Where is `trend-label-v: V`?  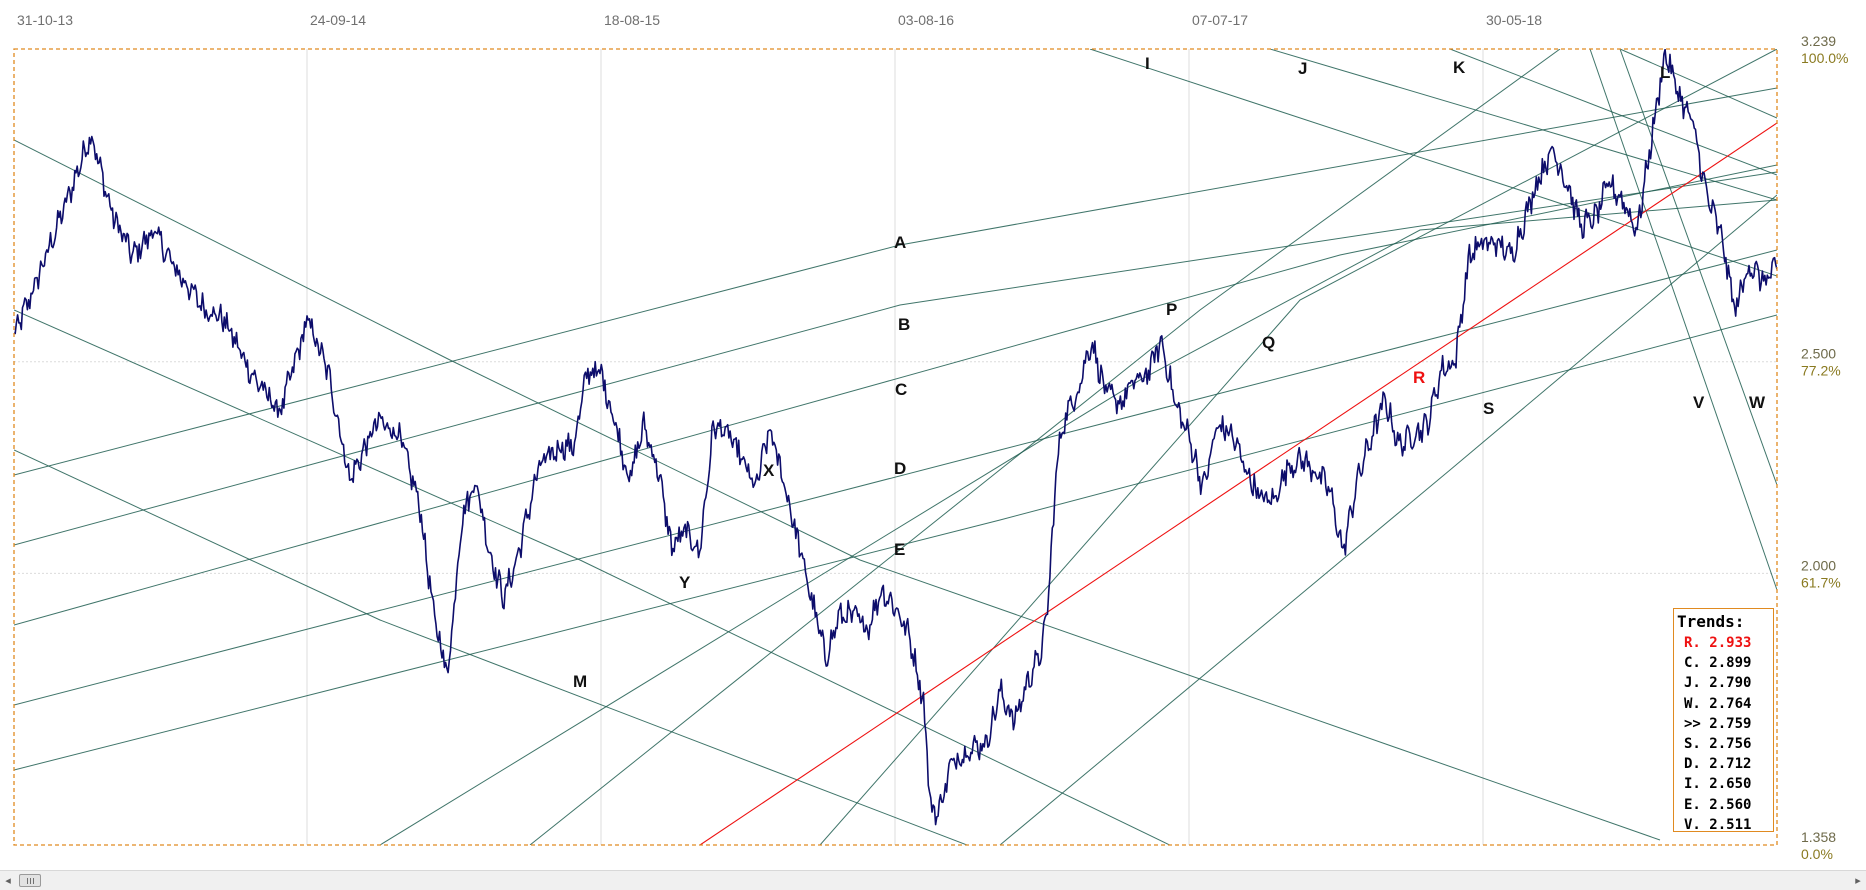
trend-label-v: V is located at coordinates (1699, 402).